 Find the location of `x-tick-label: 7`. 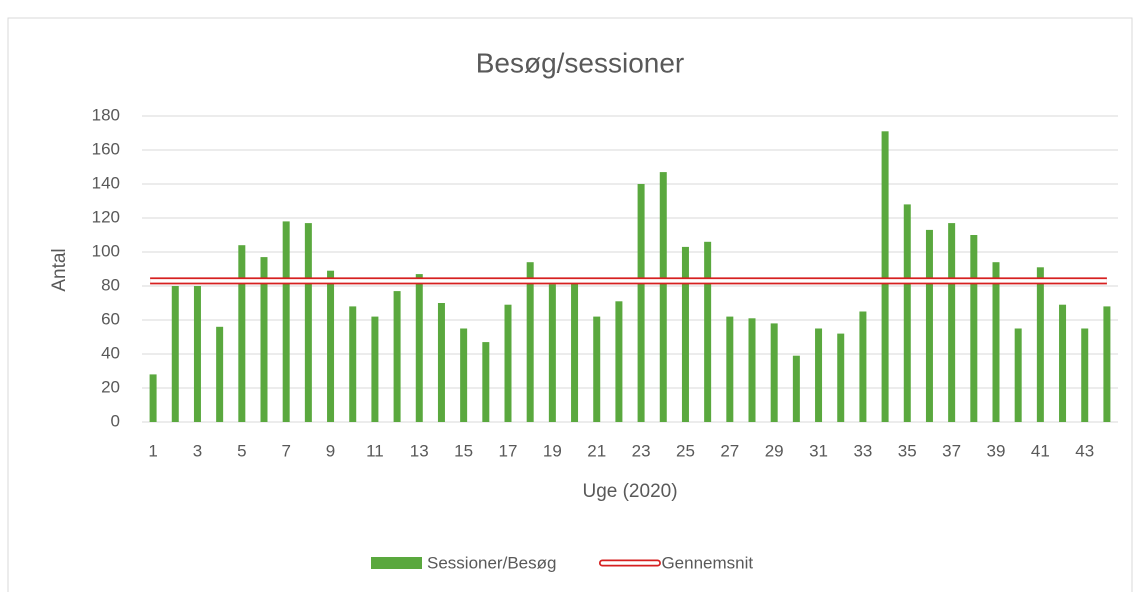

x-tick-label: 7 is located at coordinates (285, 450).